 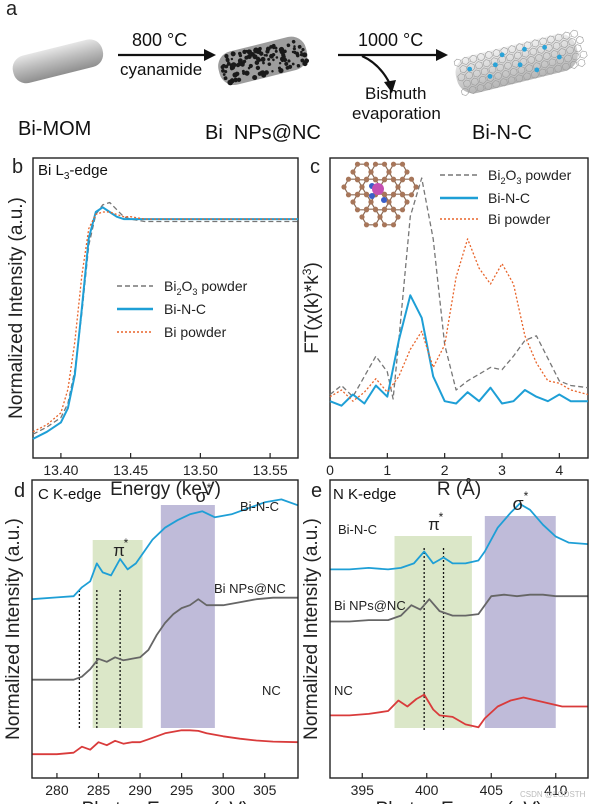 What do you see at coordinates (165, 801) in the screenshot?
I see `x-axis-label-d: Photon Energy (eV)` at bounding box center [165, 801].